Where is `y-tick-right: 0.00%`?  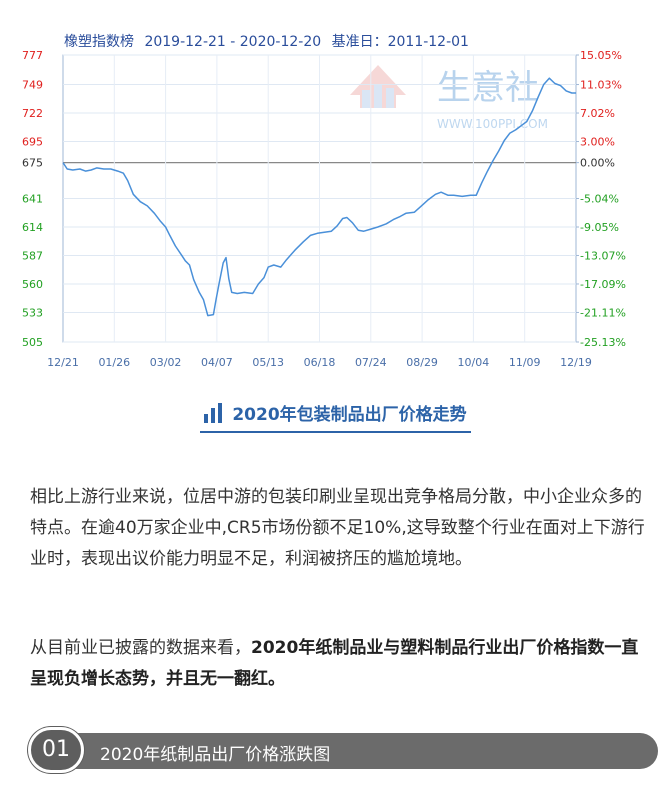
y-tick-right: 0.00% is located at coordinates (597, 163).